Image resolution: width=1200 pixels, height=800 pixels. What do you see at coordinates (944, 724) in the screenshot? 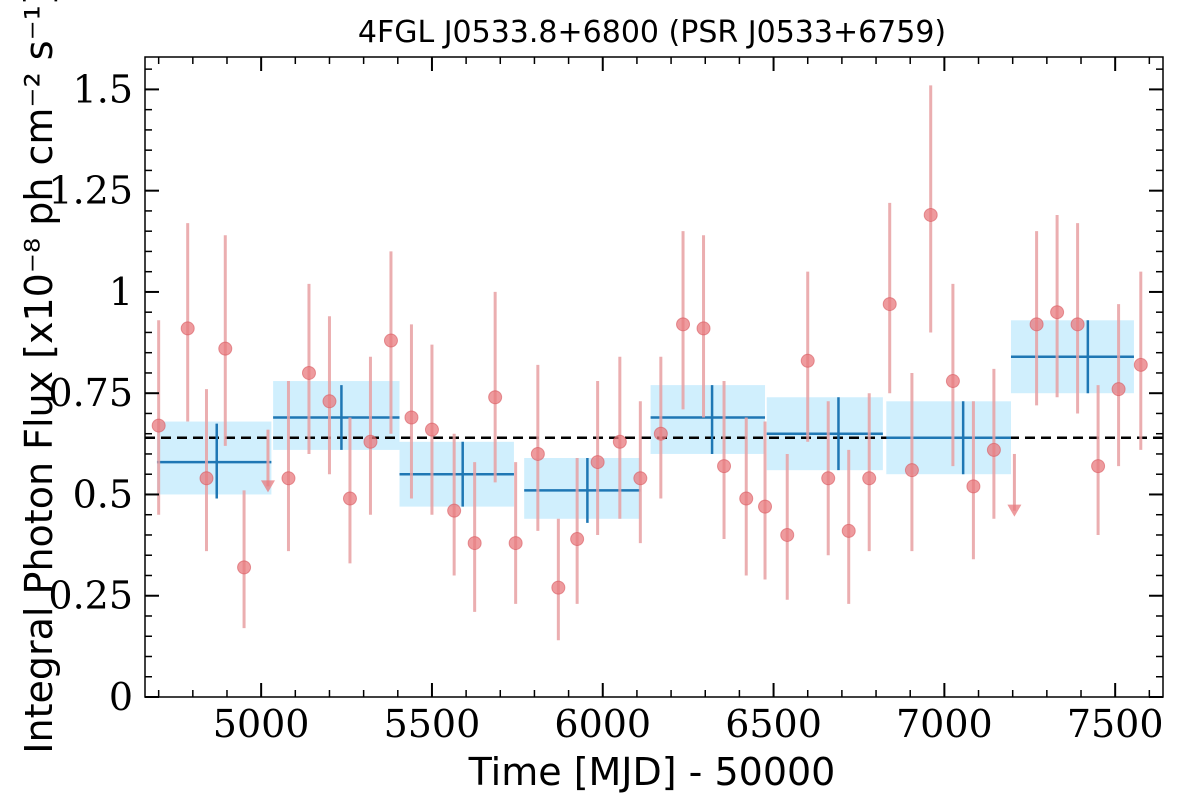
I see `x-tick-label-4: 7000` at bounding box center [944, 724].